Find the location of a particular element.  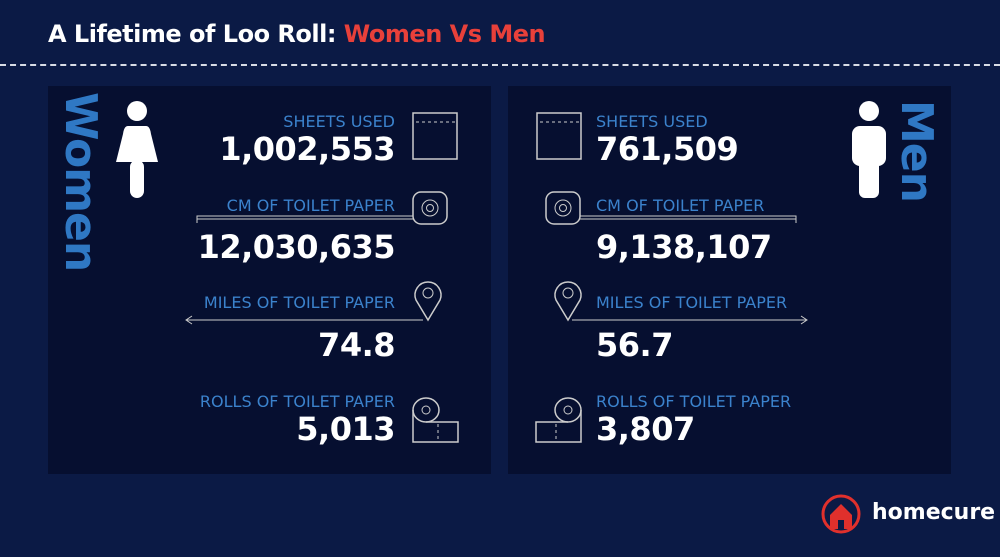

women-miles-label: MILES OF TOILET PAPER is located at coordinates (299, 302).